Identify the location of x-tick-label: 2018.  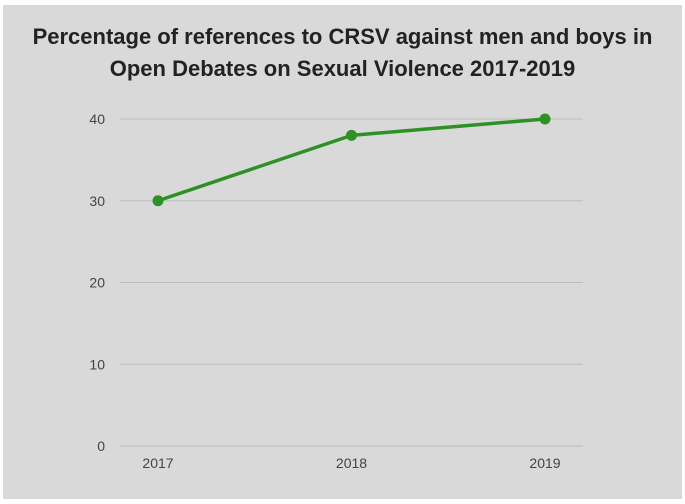
(351, 463).